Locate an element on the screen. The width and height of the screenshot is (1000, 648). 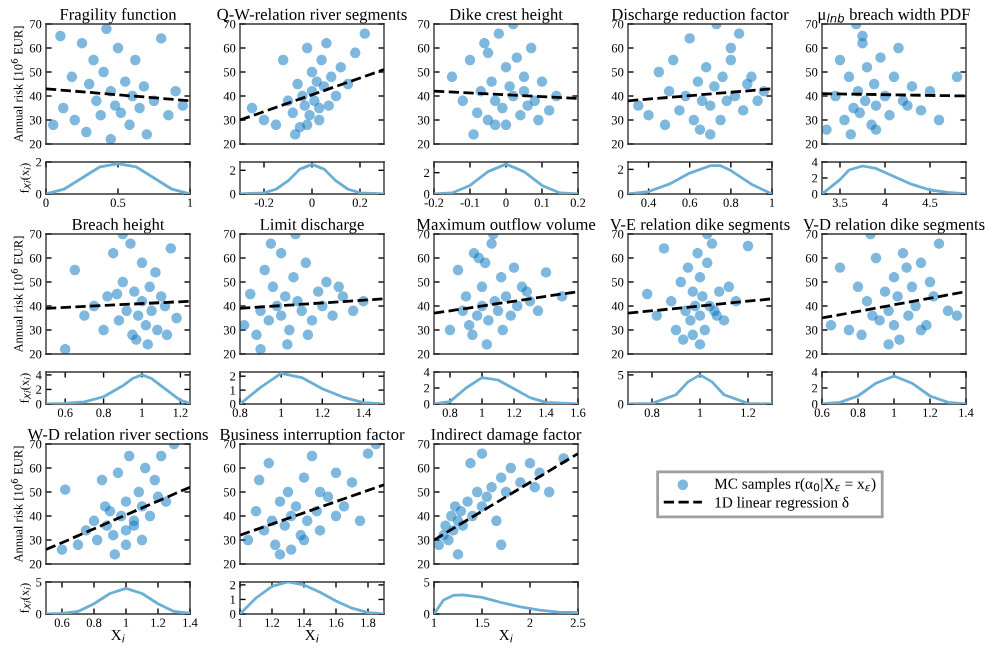
chart-title: Limit discharge is located at coordinates (312, 226).